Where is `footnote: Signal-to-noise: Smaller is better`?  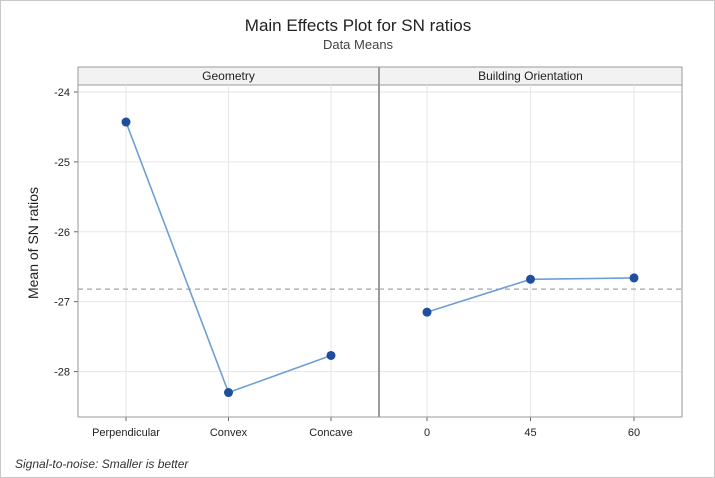
footnote: Signal-to-noise: Smaller is better is located at coordinates (102, 464).